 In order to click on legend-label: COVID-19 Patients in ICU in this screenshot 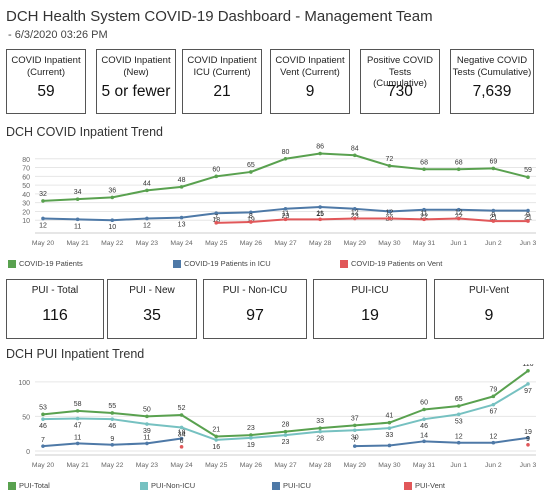, I will do `click(227, 263)`.